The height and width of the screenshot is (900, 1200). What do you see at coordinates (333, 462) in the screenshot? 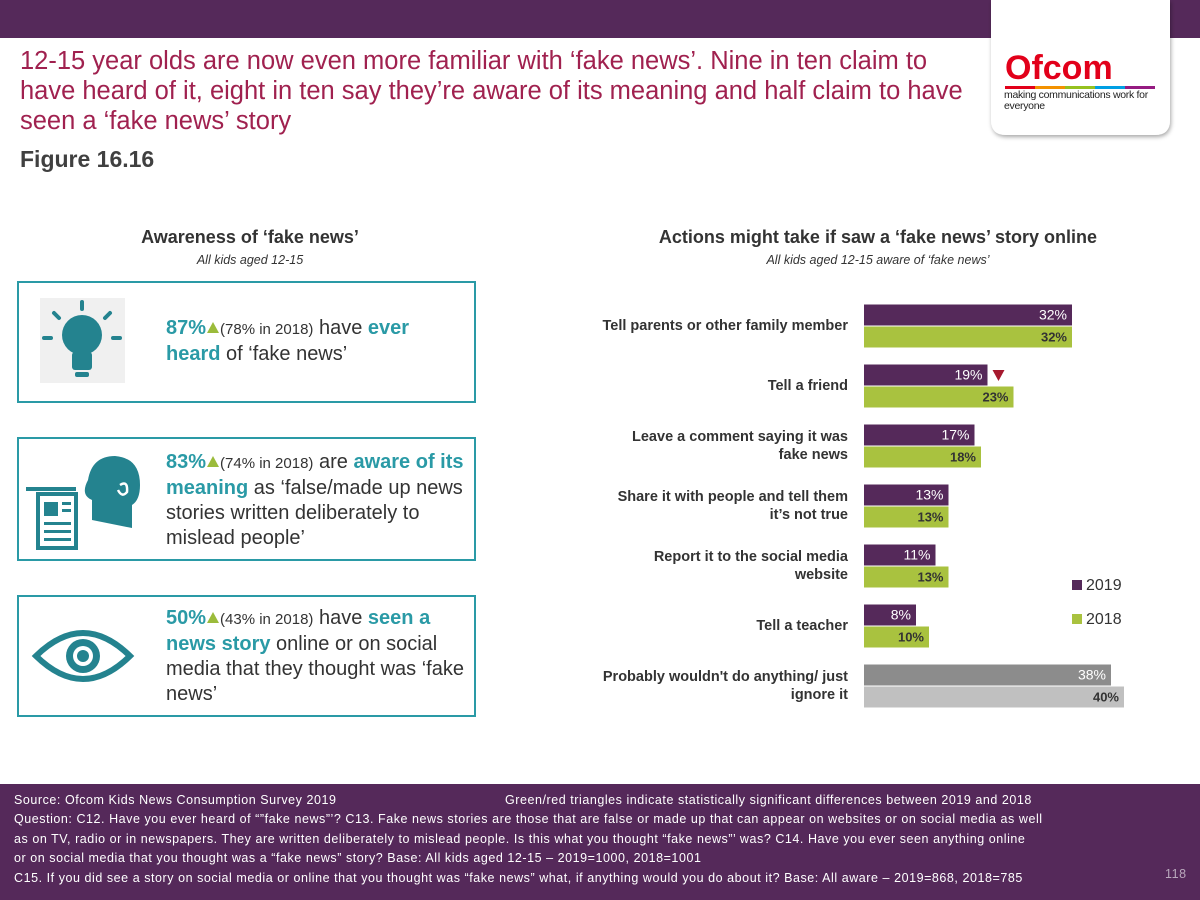
I see `text: are` at bounding box center [333, 462].